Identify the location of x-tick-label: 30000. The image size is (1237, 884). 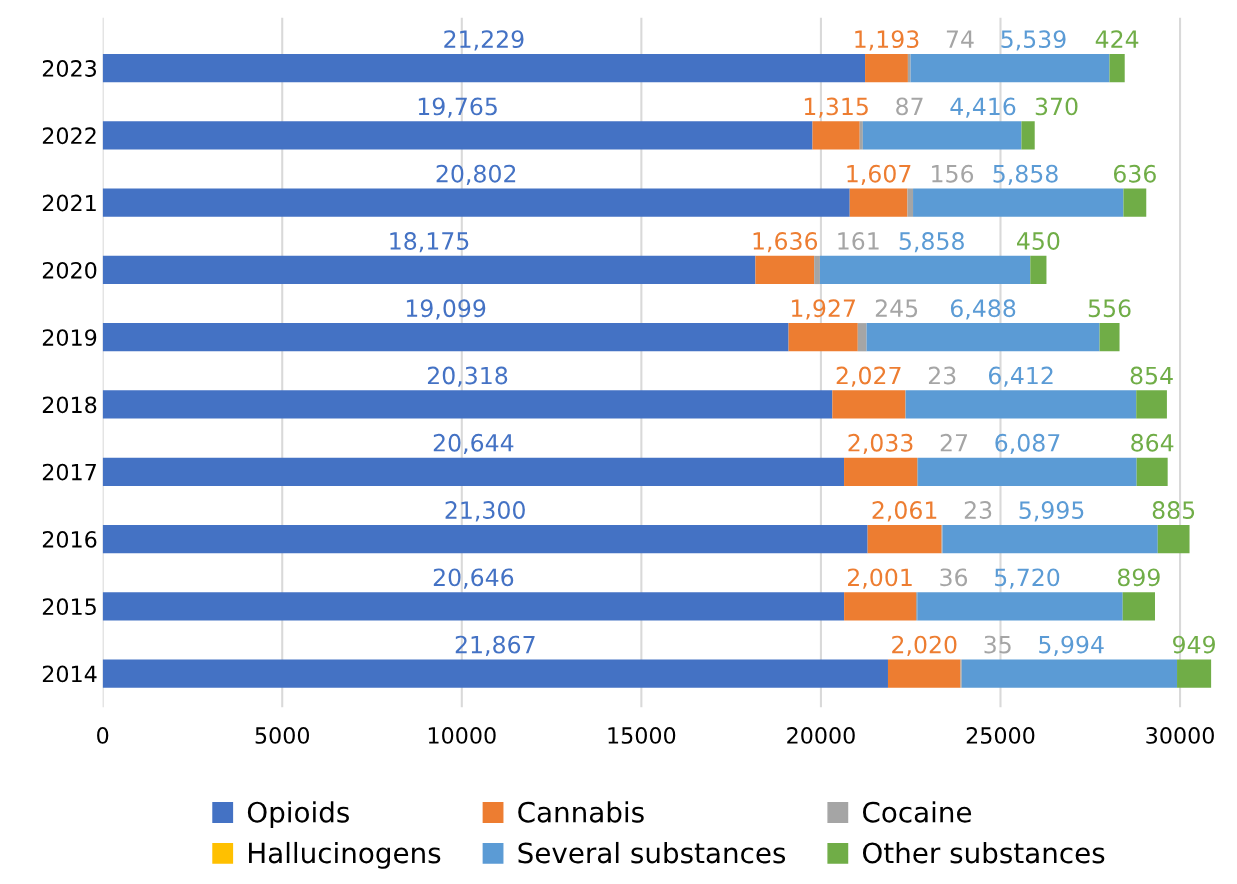
(1180, 735).